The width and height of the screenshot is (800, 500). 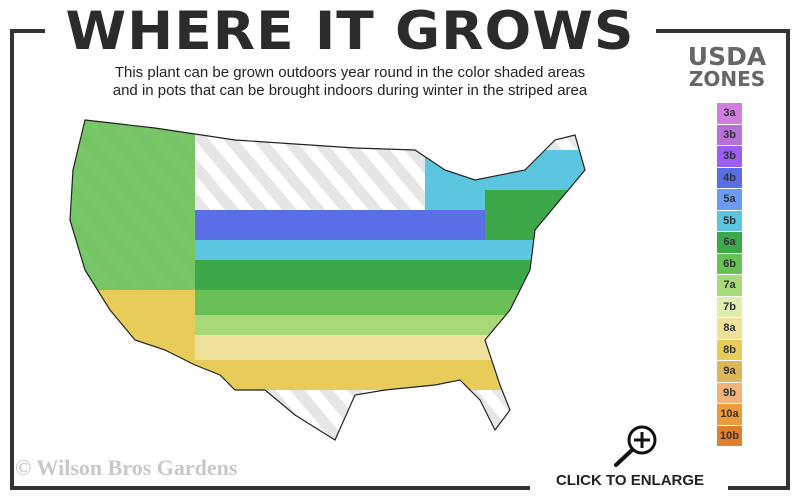 I want to click on frame-bottom-right, so click(x=759, y=488).